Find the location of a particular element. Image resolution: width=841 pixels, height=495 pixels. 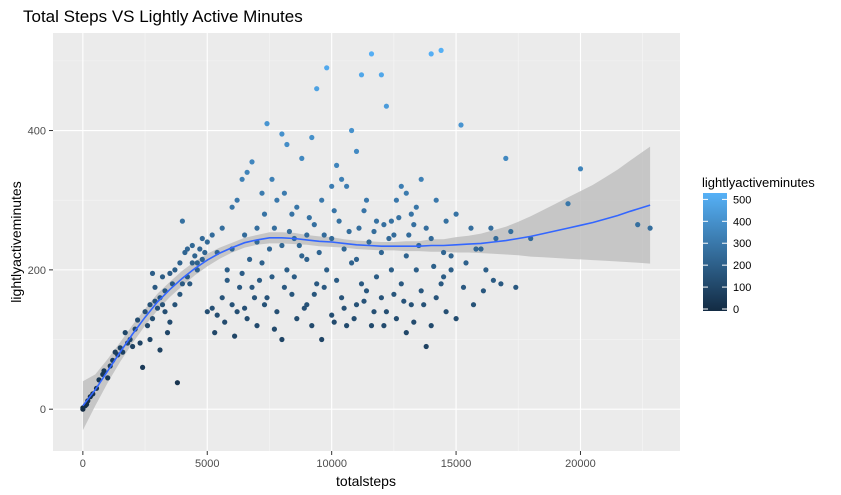

y-tick-label: 0 is located at coordinates (43, 410).